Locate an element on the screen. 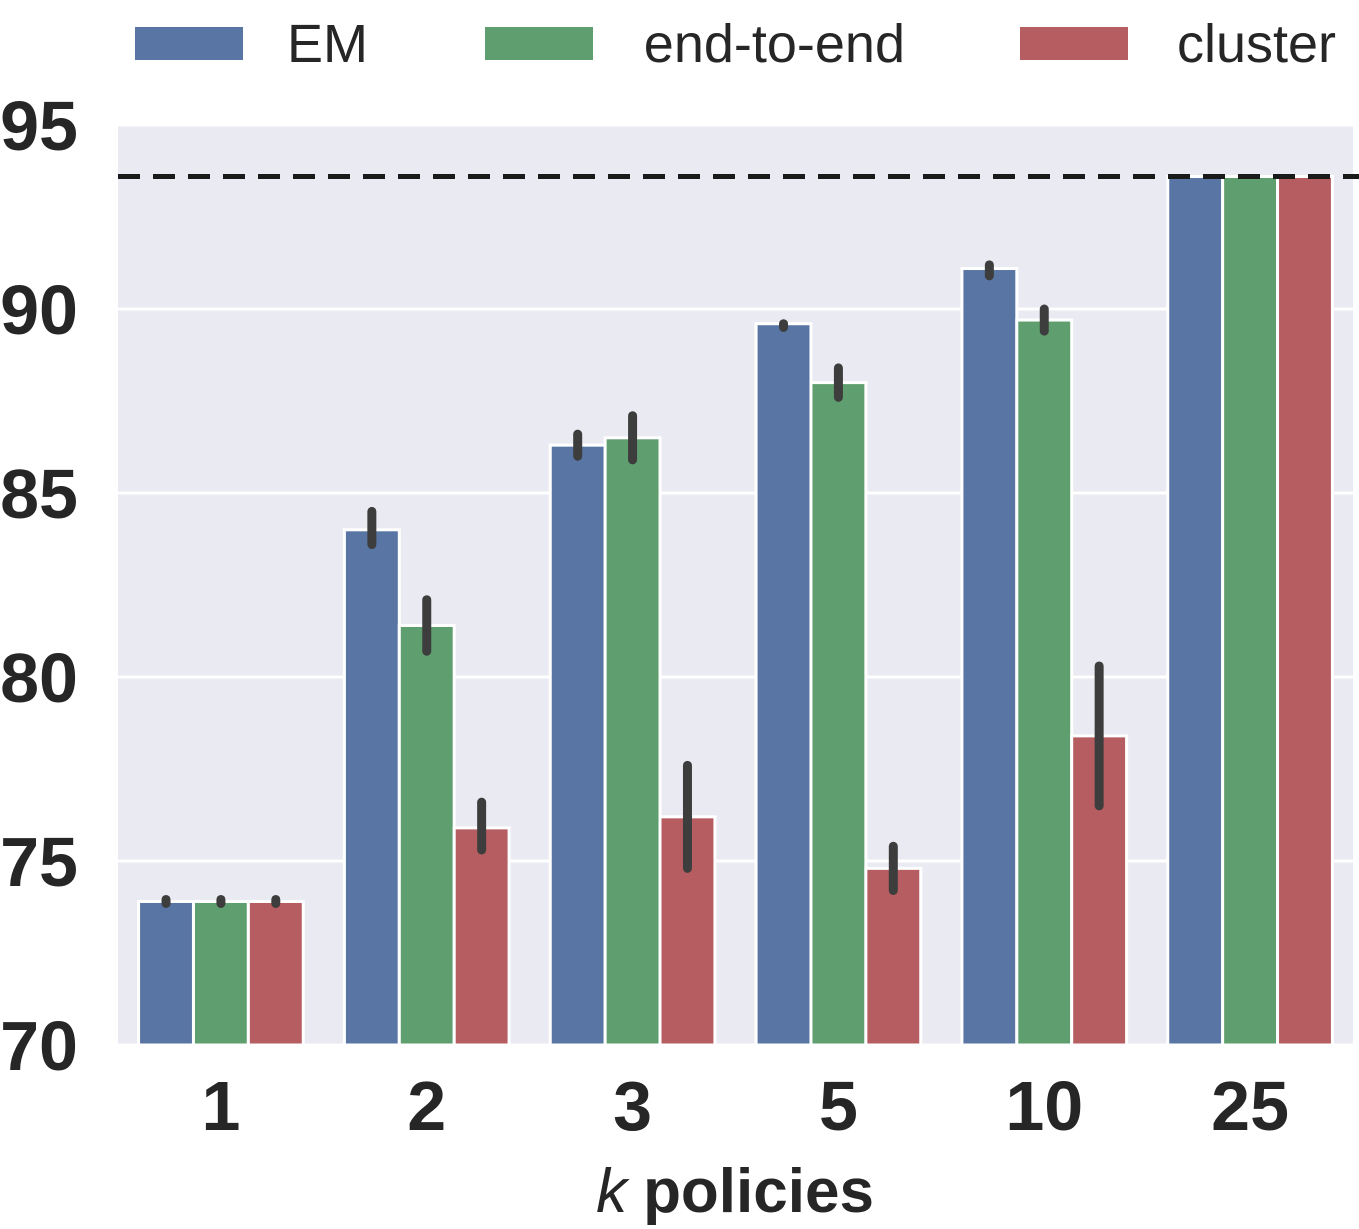 This screenshot has width=1359, height=1229. x-tick-label: 2 is located at coordinates (426, 1106).